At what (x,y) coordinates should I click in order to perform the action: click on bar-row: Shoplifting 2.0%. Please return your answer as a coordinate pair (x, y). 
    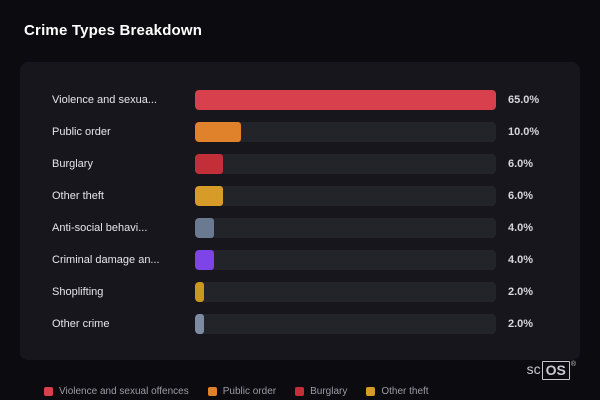
    Looking at the image, I should click on (306, 292).